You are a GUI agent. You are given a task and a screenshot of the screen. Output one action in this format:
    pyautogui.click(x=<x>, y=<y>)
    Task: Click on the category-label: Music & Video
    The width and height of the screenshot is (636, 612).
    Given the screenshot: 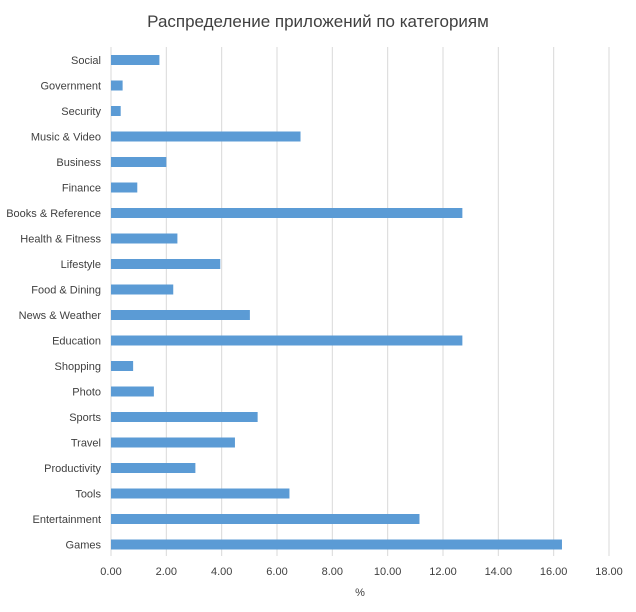 What is the action you would take?
    pyautogui.click(x=66, y=138)
    